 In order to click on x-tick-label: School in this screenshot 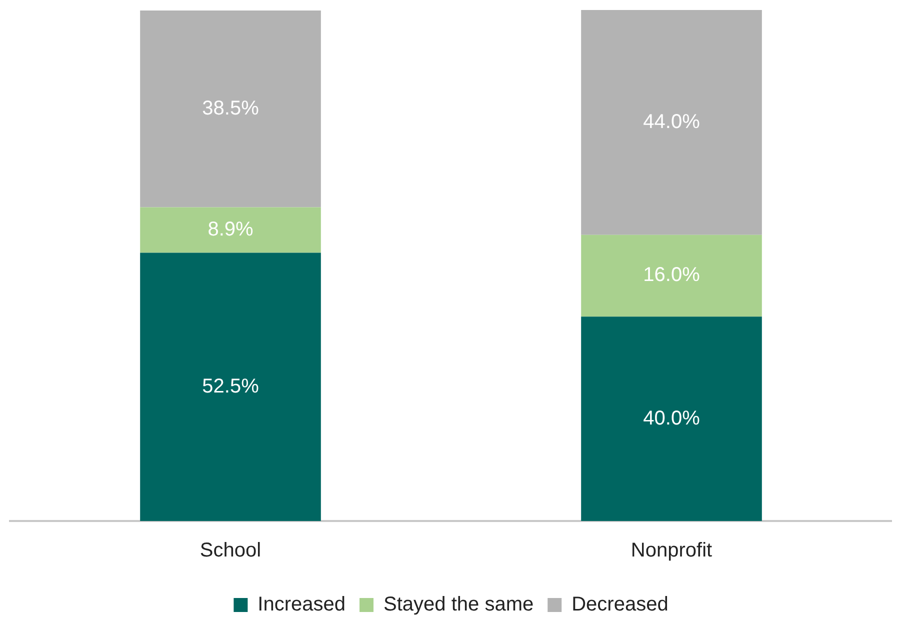, I will do `click(231, 551)`.